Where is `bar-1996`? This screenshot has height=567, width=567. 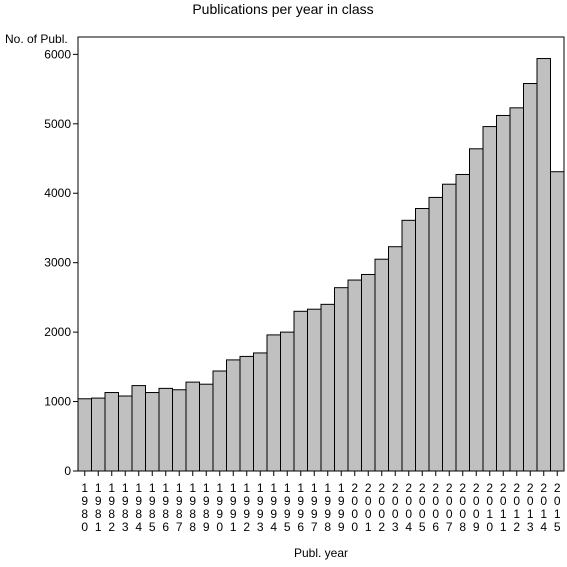
bar-1996 is located at coordinates (300, 391).